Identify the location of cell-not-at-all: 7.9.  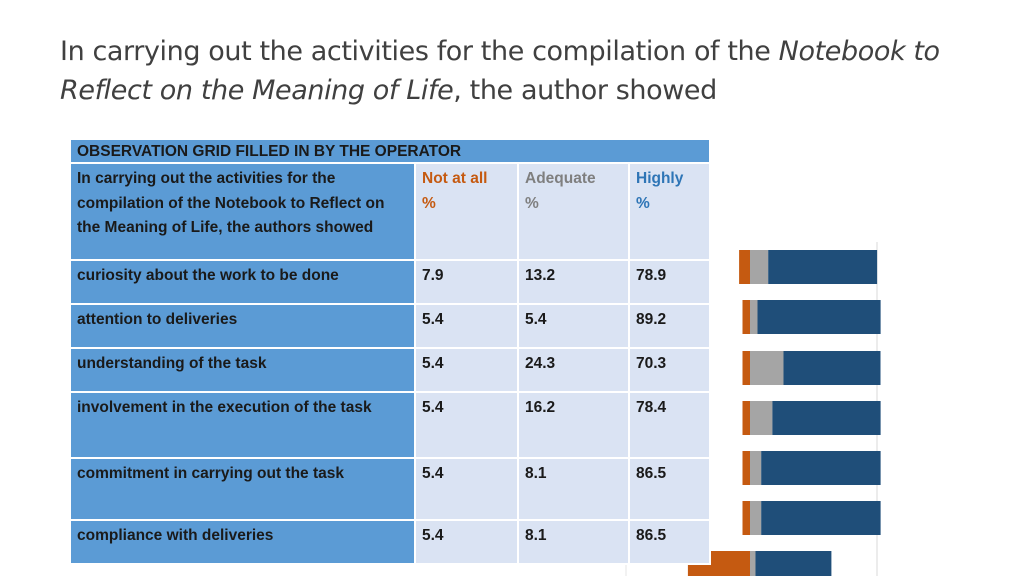
(466, 282).